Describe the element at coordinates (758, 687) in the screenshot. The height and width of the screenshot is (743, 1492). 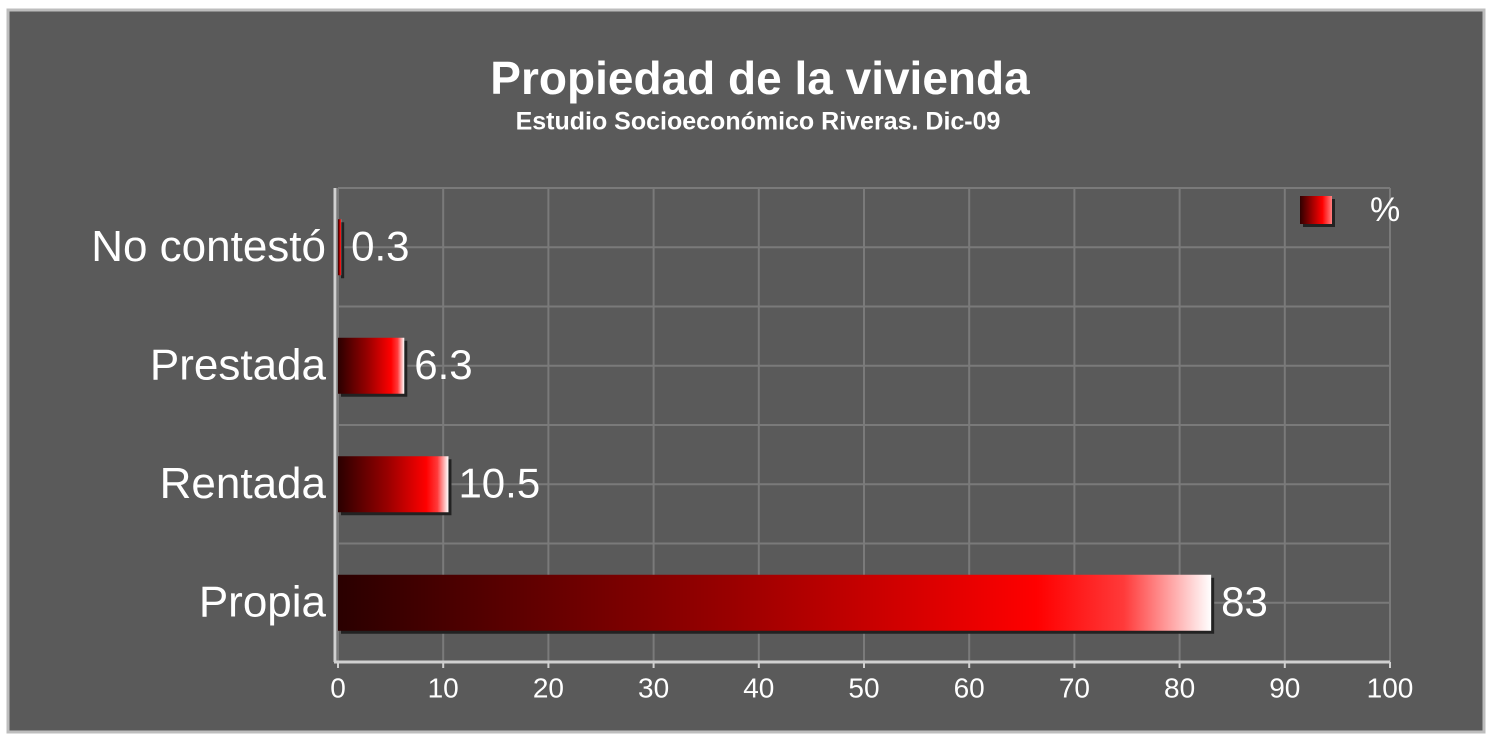
I see `x-tick-label: 40` at that location.